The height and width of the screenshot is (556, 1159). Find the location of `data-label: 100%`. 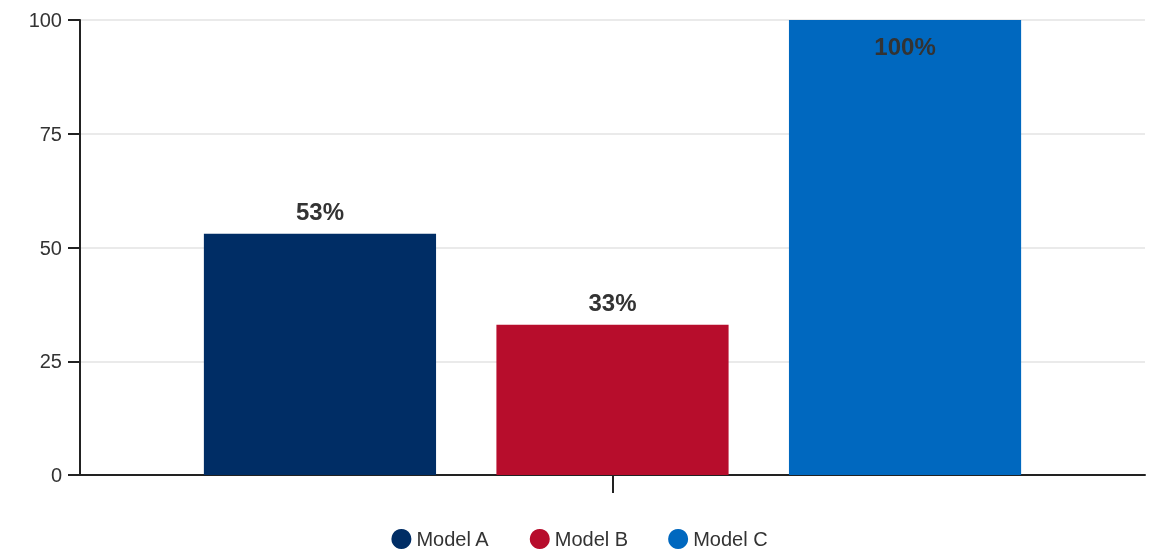

data-label: 100% is located at coordinates (905, 46).